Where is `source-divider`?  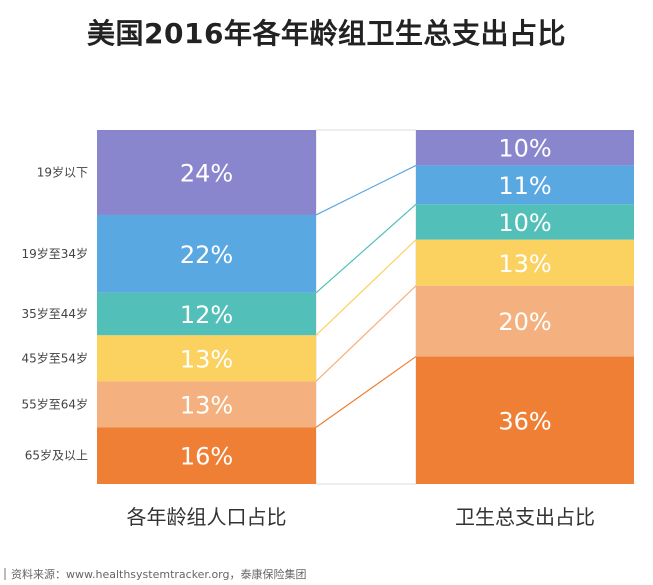 source-divider is located at coordinates (5, 574).